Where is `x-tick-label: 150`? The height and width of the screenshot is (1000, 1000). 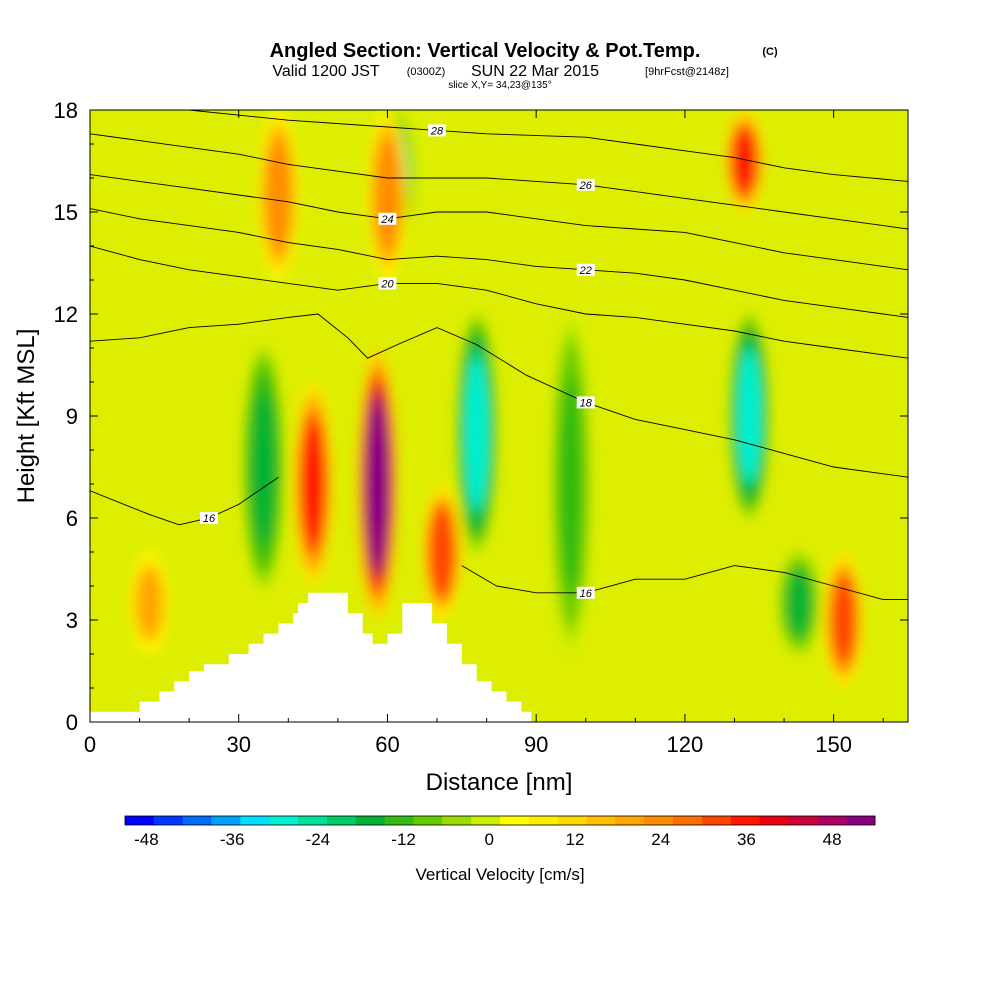 x-tick-label: 150 is located at coordinates (833, 744).